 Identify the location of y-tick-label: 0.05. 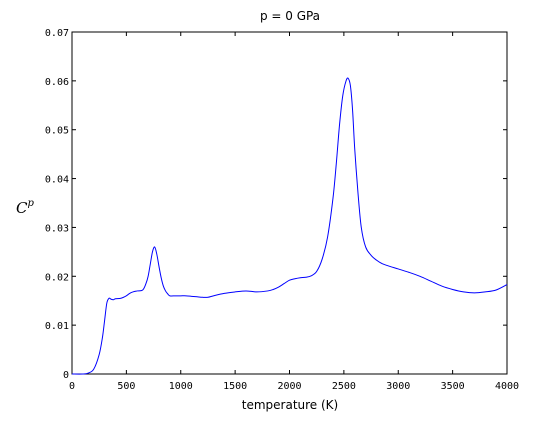
(57, 131).